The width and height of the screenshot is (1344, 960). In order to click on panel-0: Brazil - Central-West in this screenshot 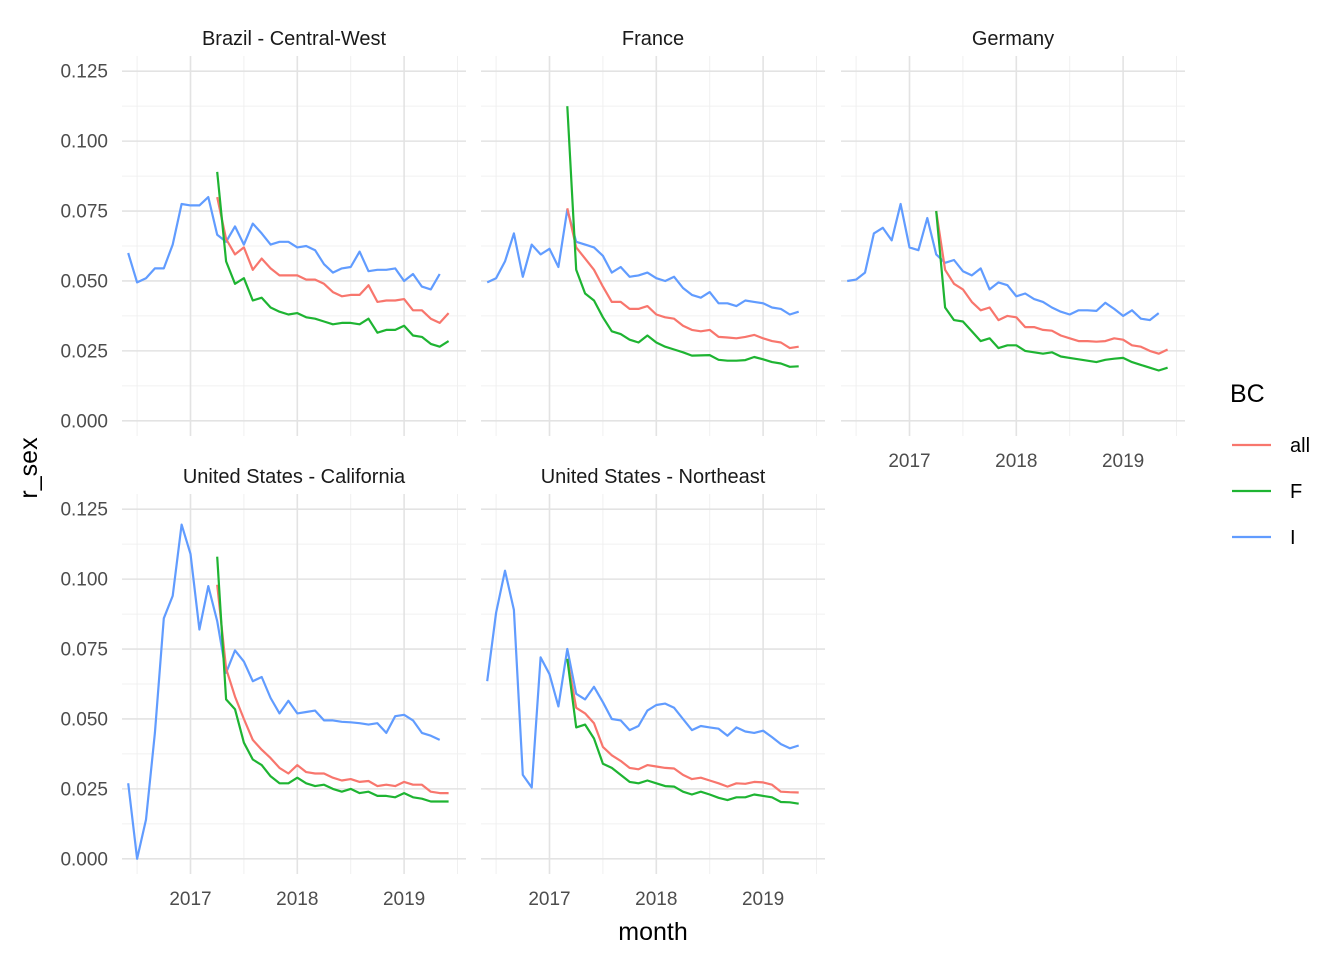, I will do `click(294, 232)`.